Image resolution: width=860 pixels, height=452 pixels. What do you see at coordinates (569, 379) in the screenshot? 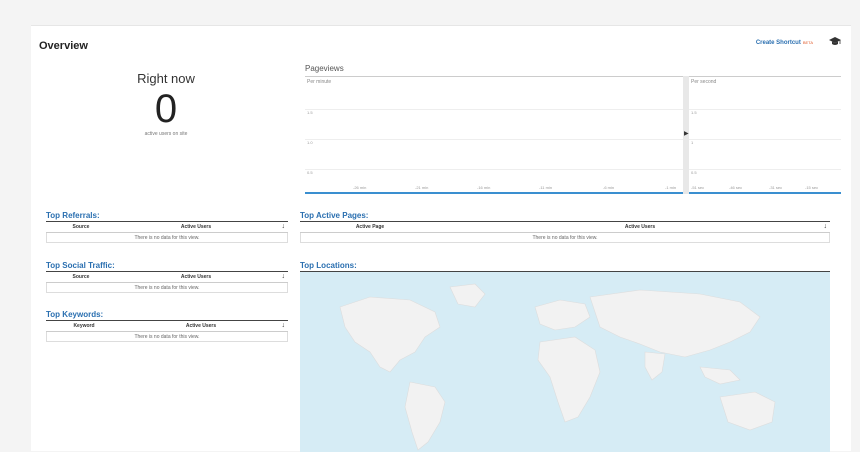
I see `continent-africa` at bounding box center [569, 379].